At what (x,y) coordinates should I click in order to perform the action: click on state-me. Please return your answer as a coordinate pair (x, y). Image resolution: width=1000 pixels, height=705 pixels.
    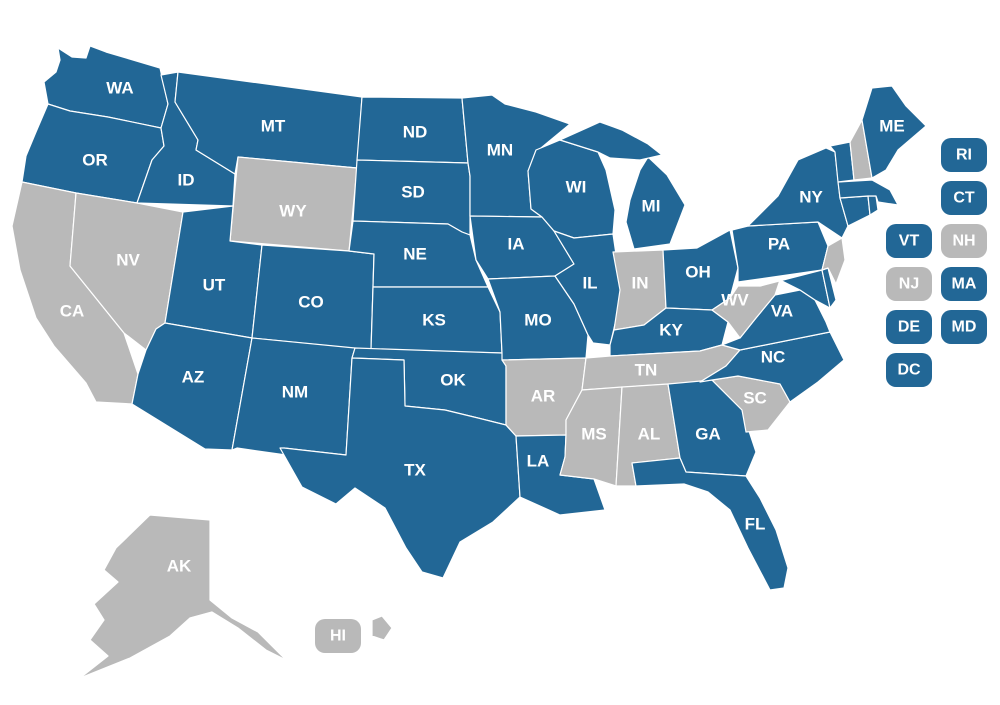
    Looking at the image, I should click on (894, 132).